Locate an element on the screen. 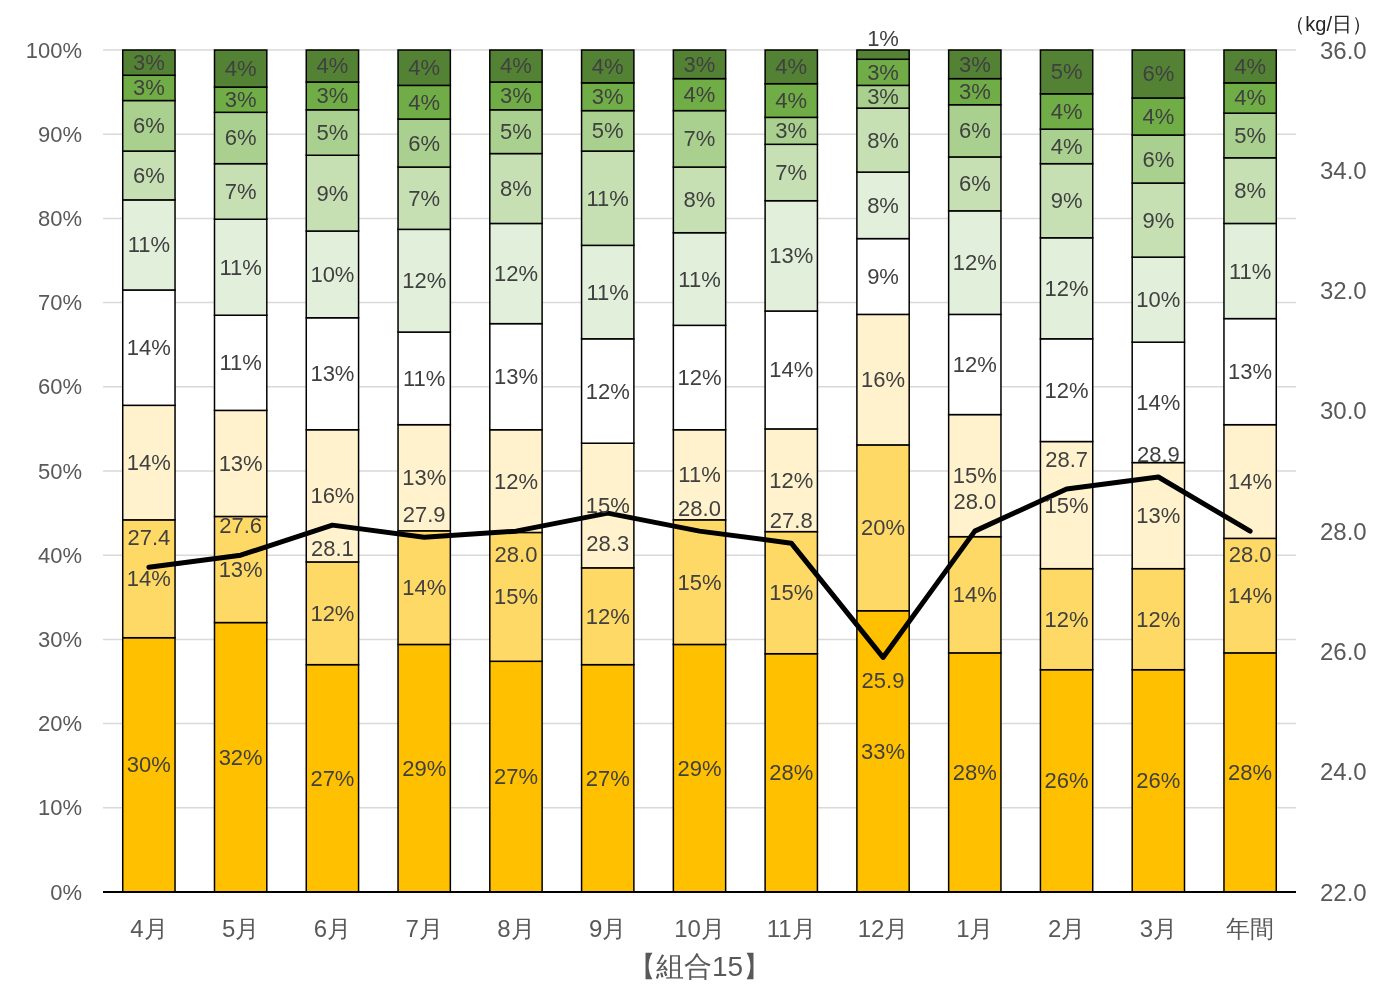 Image resolution: width=1379 pixels, height=1001 pixels. x-tick-label: 3月 is located at coordinates (1158, 928).